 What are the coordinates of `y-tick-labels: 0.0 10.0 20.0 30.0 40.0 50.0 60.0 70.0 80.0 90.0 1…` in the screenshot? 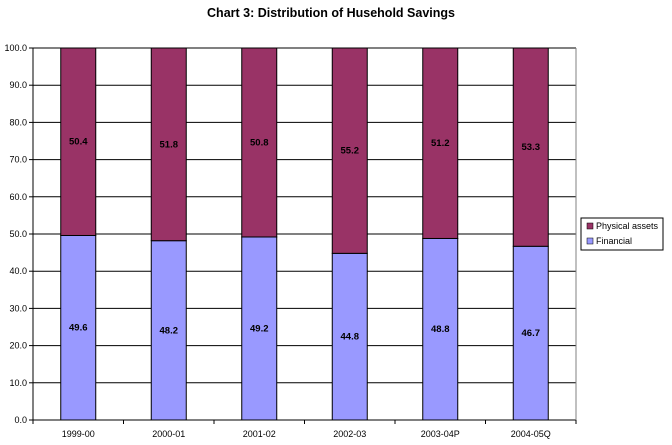 It's located at (15, 234).